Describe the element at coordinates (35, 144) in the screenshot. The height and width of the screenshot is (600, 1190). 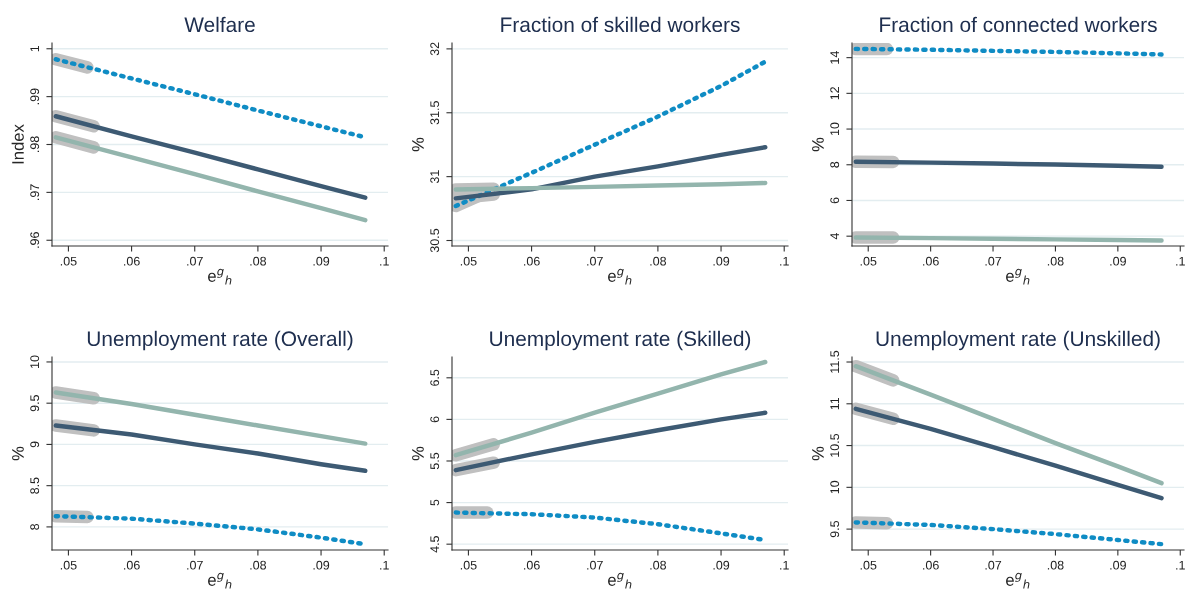
I see `y-tick-label: .98` at that location.